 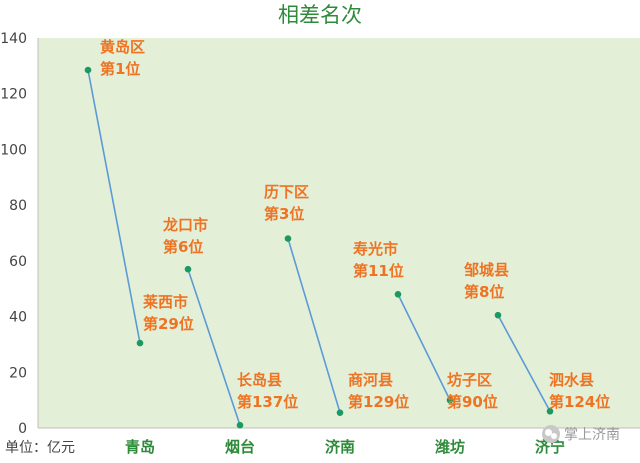 What do you see at coordinates (165, 302) in the screenshot?
I see `data-label-name: 莱西市` at bounding box center [165, 302].